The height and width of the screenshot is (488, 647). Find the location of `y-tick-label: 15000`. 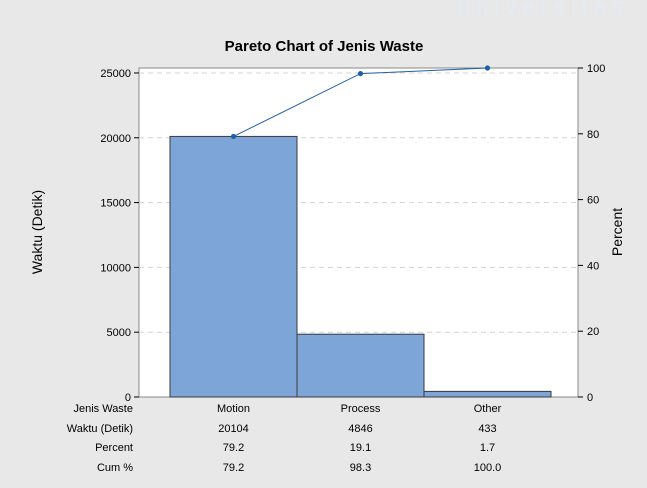

y-tick-label: 15000 is located at coordinates (115, 204).